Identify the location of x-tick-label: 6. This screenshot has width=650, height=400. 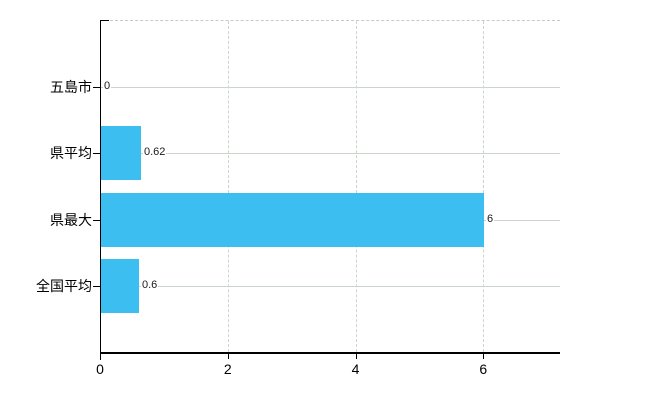
(483, 369).